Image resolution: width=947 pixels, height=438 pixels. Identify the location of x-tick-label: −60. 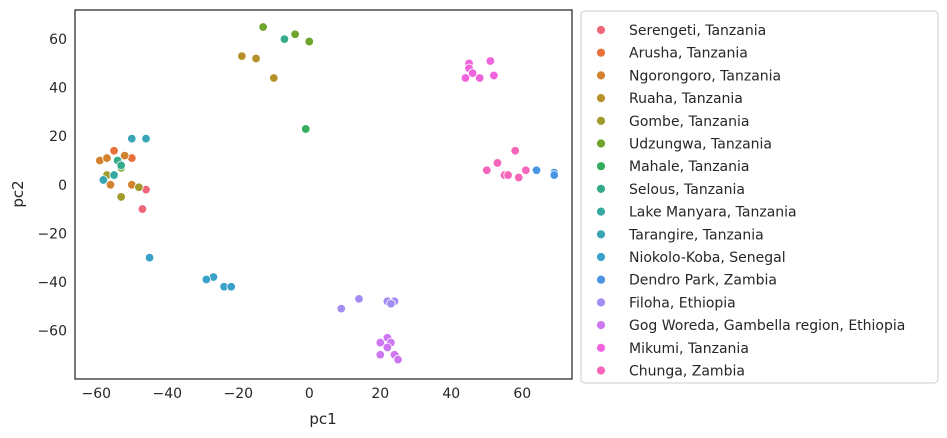
(97, 394).